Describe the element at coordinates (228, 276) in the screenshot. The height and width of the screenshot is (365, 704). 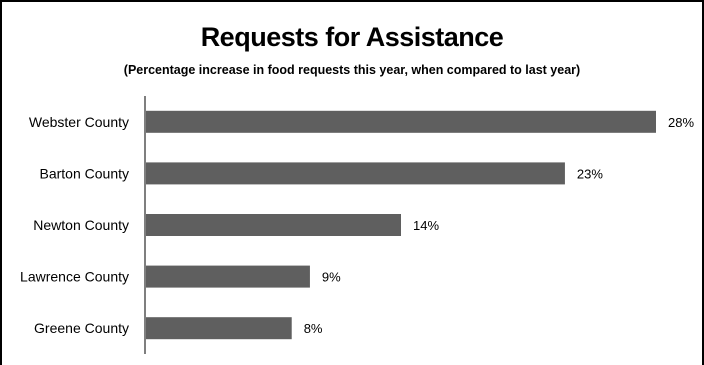
I see `bar-lawrence-county` at that location.